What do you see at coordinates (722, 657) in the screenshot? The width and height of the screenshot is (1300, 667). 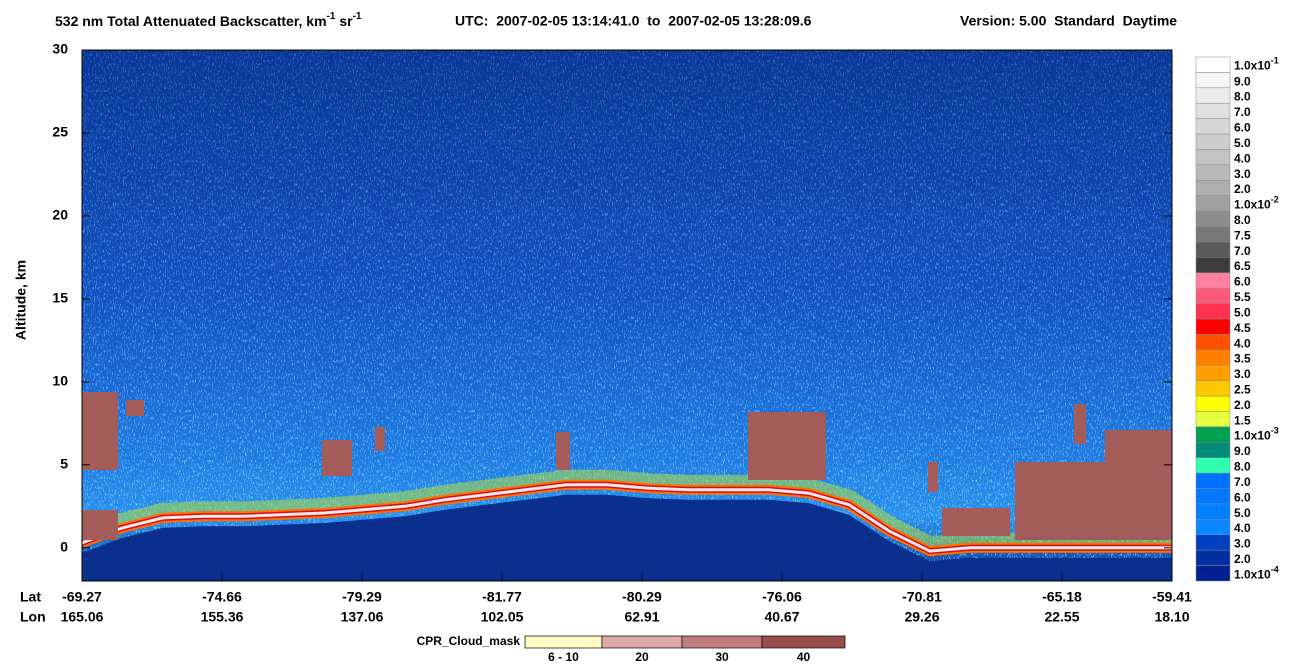 I see `cpr-legend-label: 30` at bounding box center [722, 657].